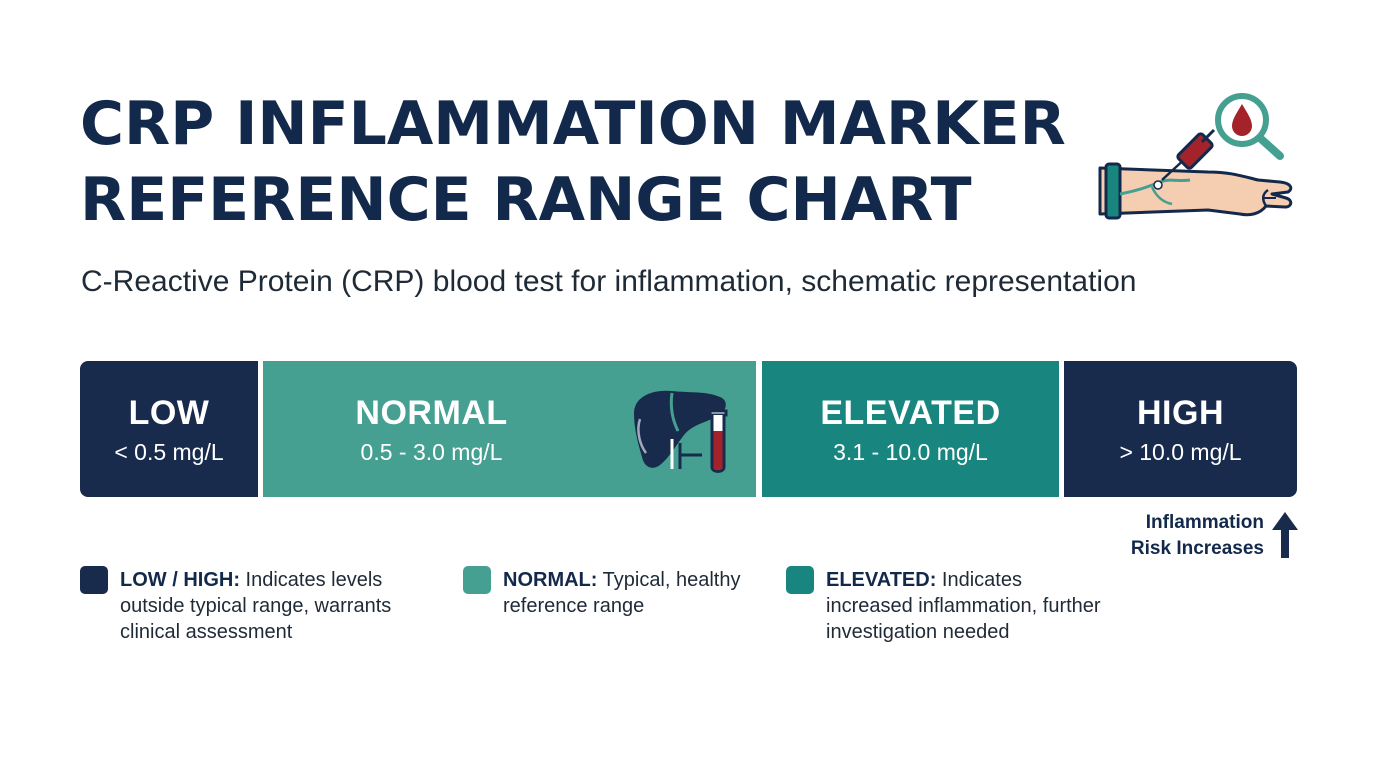 The image size is (1376, 768). I want to click on legend-line: outside typical range, warrants, so click(256, 606).